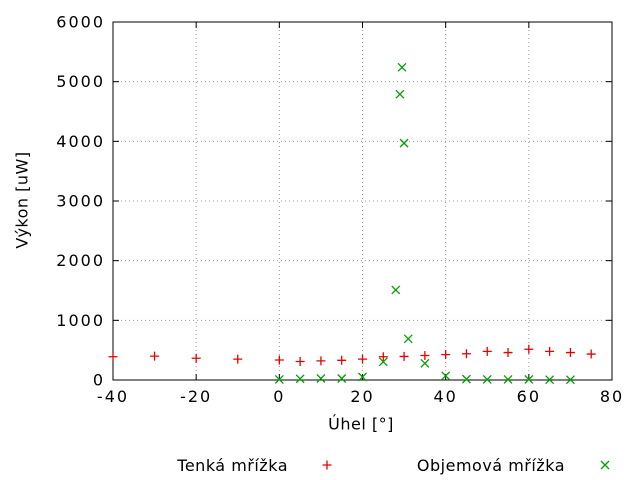 The width and height of the screenshot is (640, 480). I want to click on x-tick-label: -40, so click(113, 396).